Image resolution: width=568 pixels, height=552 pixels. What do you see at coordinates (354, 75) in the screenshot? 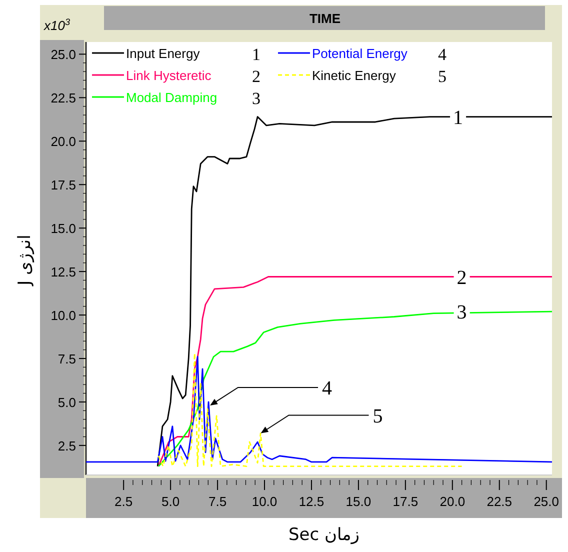
I see `legend-label: Kinetic Energy` at bounding box center [354, 75].